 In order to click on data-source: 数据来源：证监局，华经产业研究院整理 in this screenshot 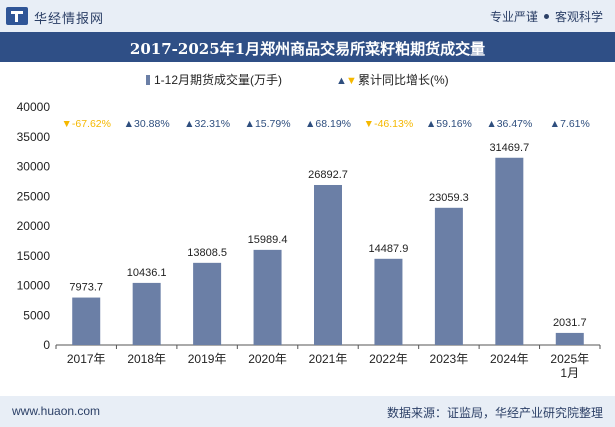, I will do `click(494, 413)`.